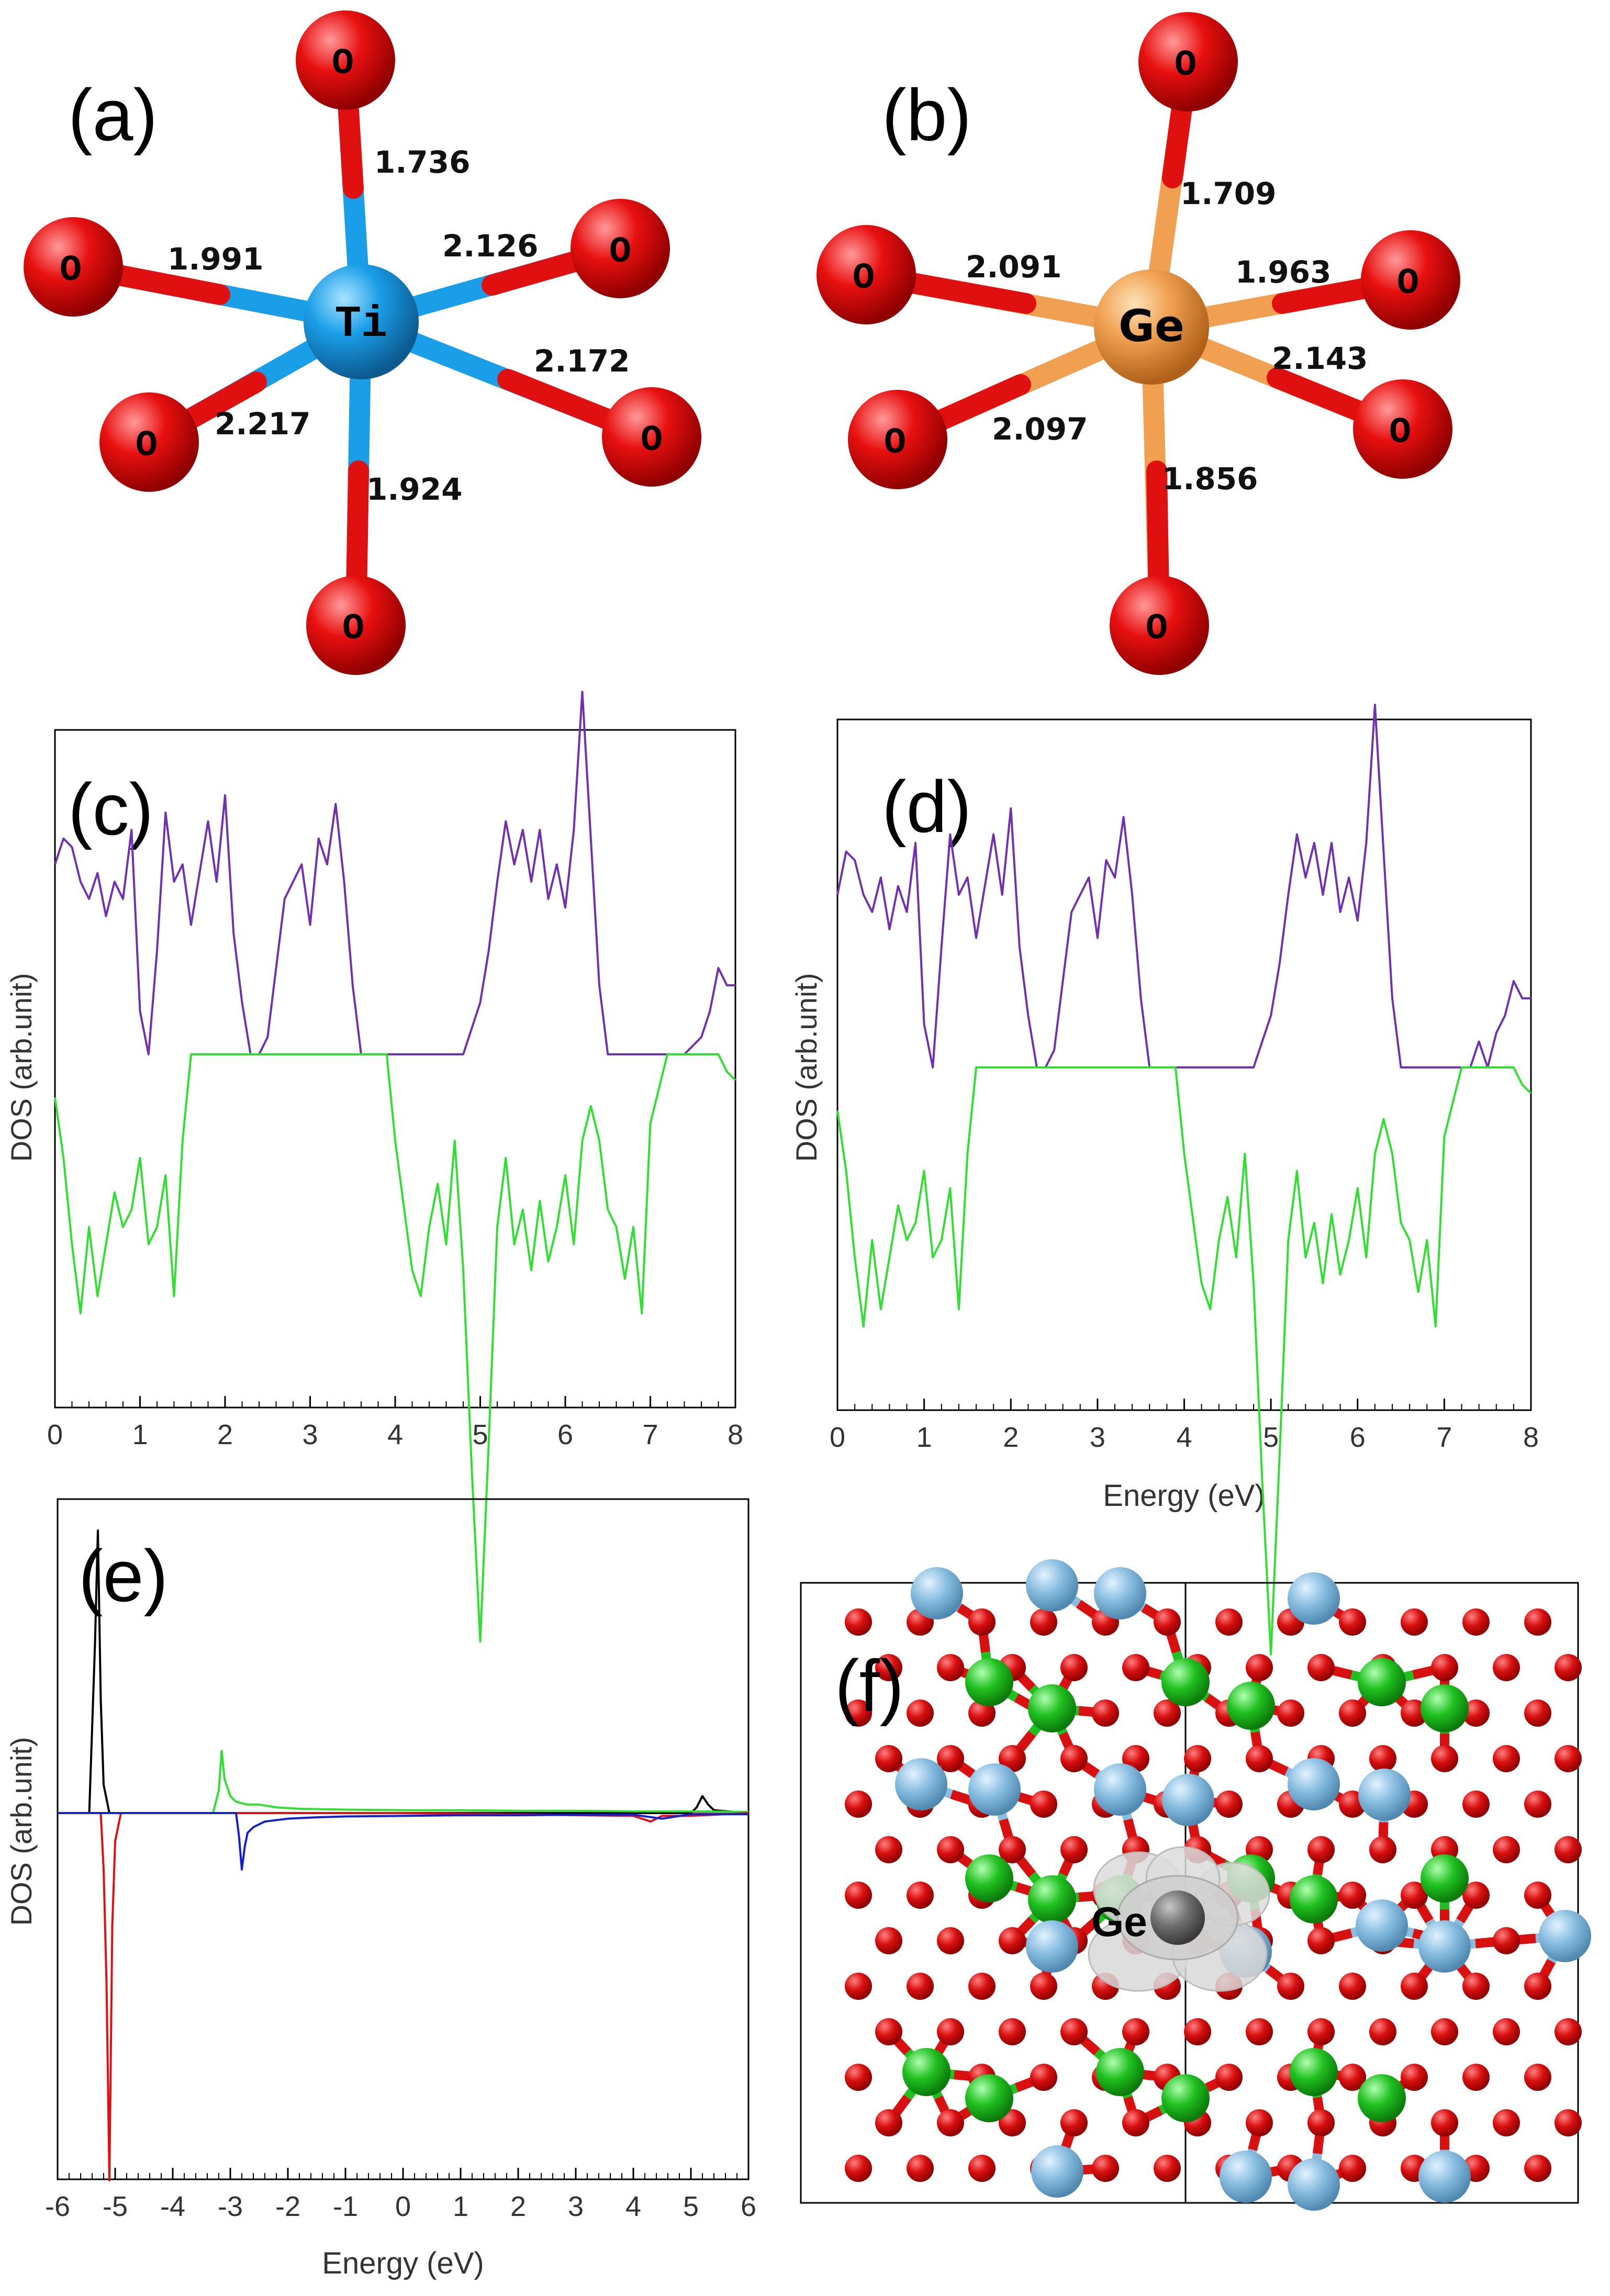 Image resolution: width=1610 pixels, height=2296 pixels. I want to click on panel-a-atoms: O O O O O O Ti, so click(363, 342).